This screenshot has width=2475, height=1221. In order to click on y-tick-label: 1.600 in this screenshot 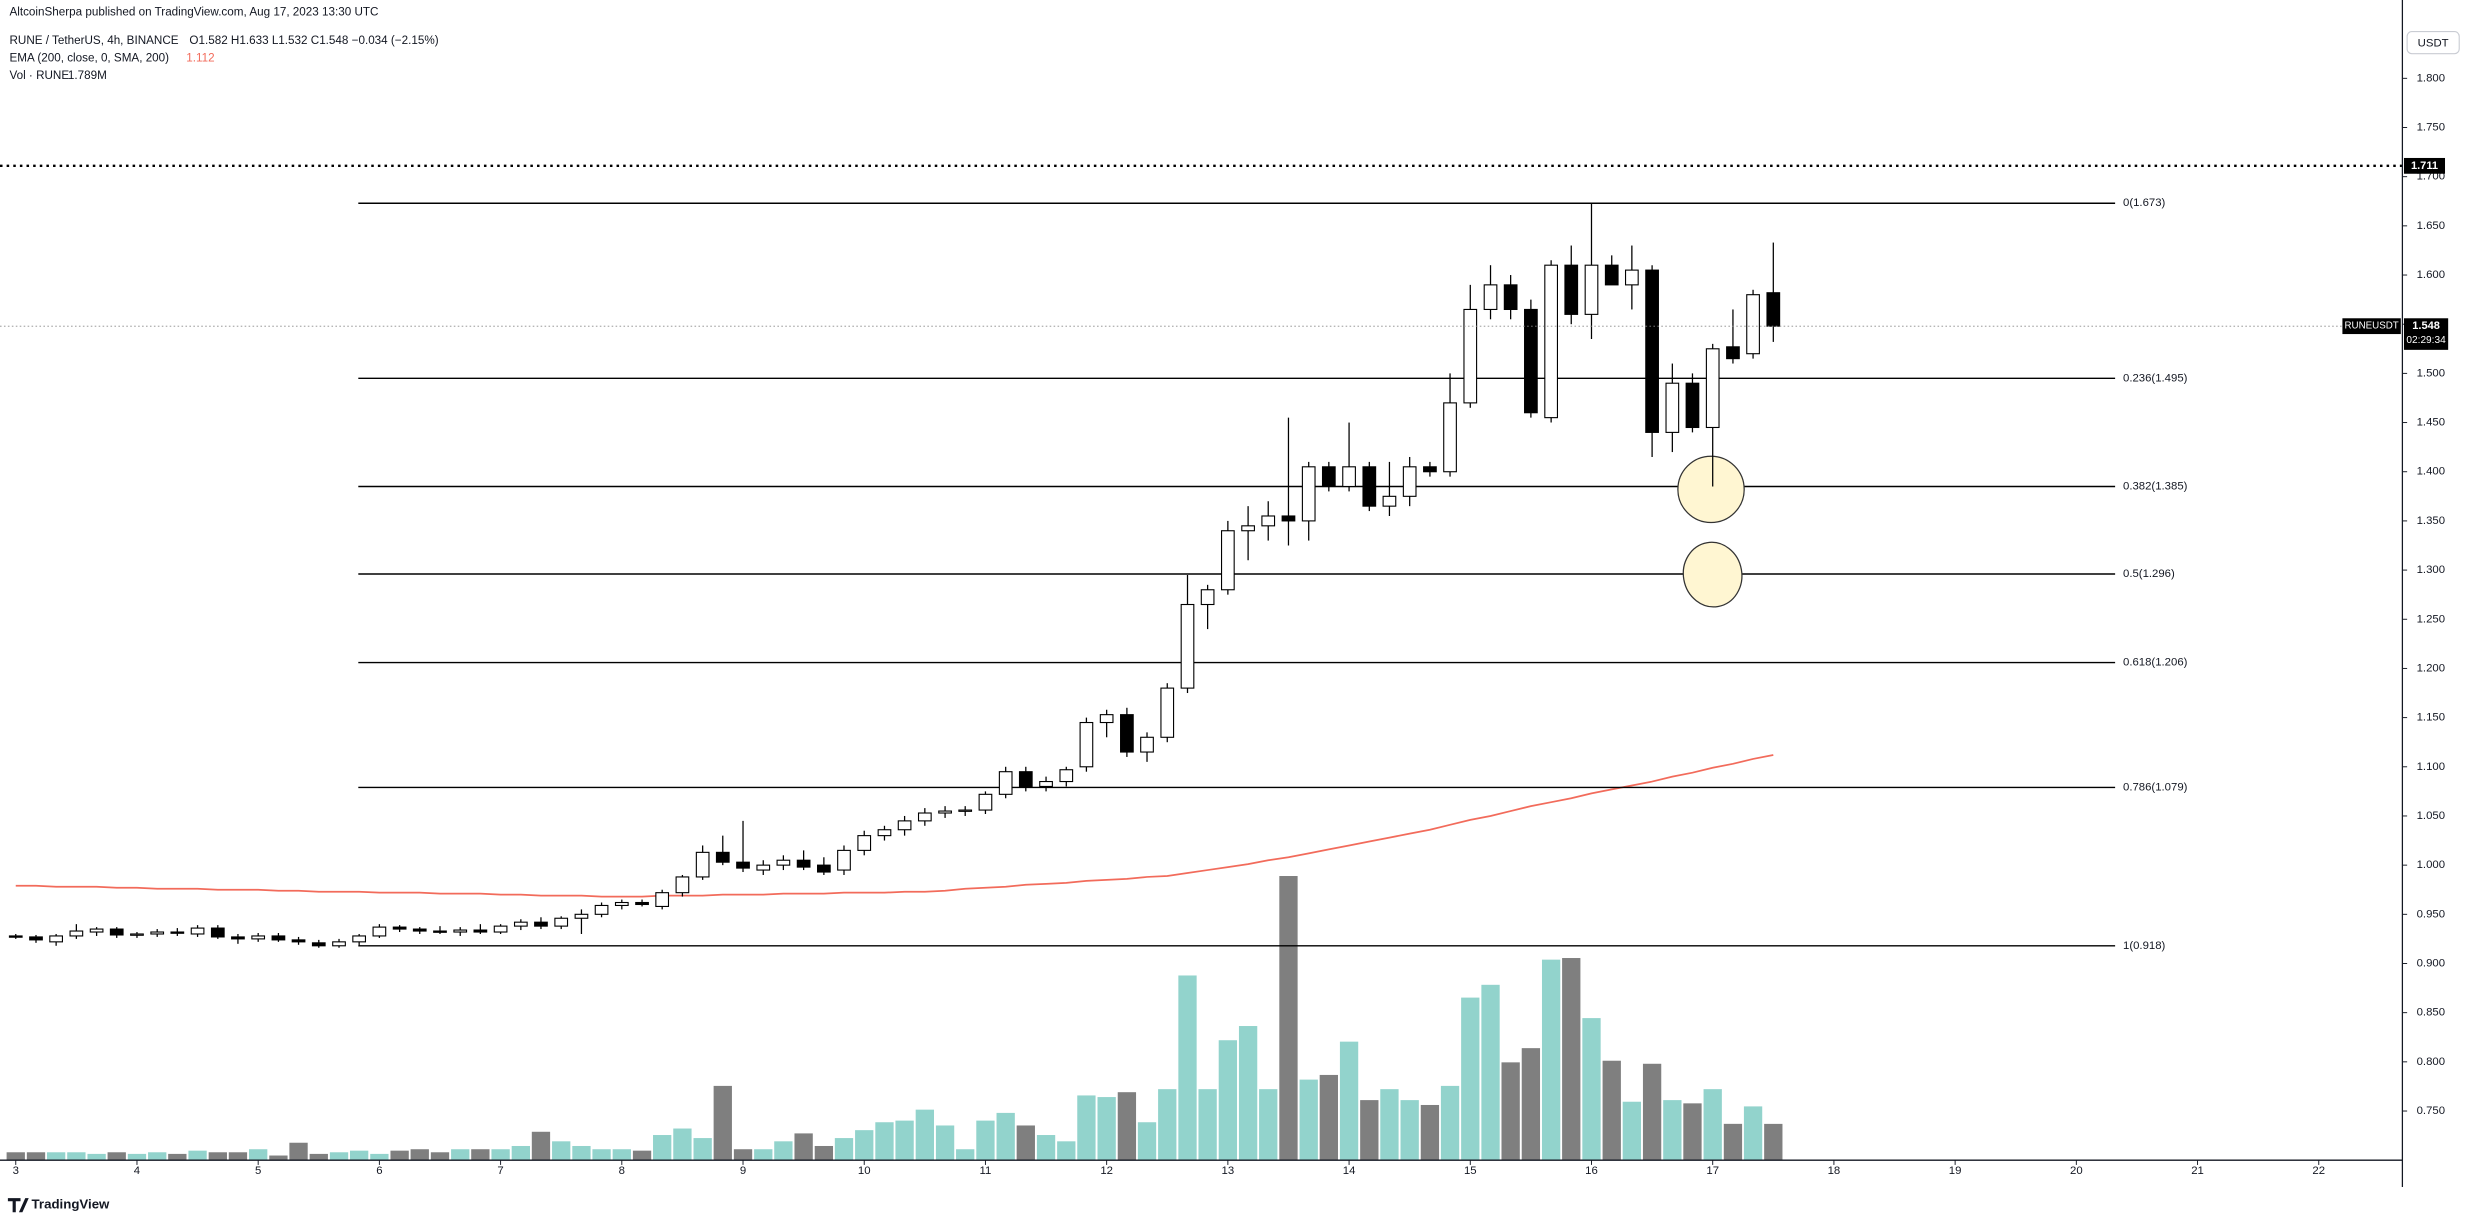, I will do `click(2431, 275)`.